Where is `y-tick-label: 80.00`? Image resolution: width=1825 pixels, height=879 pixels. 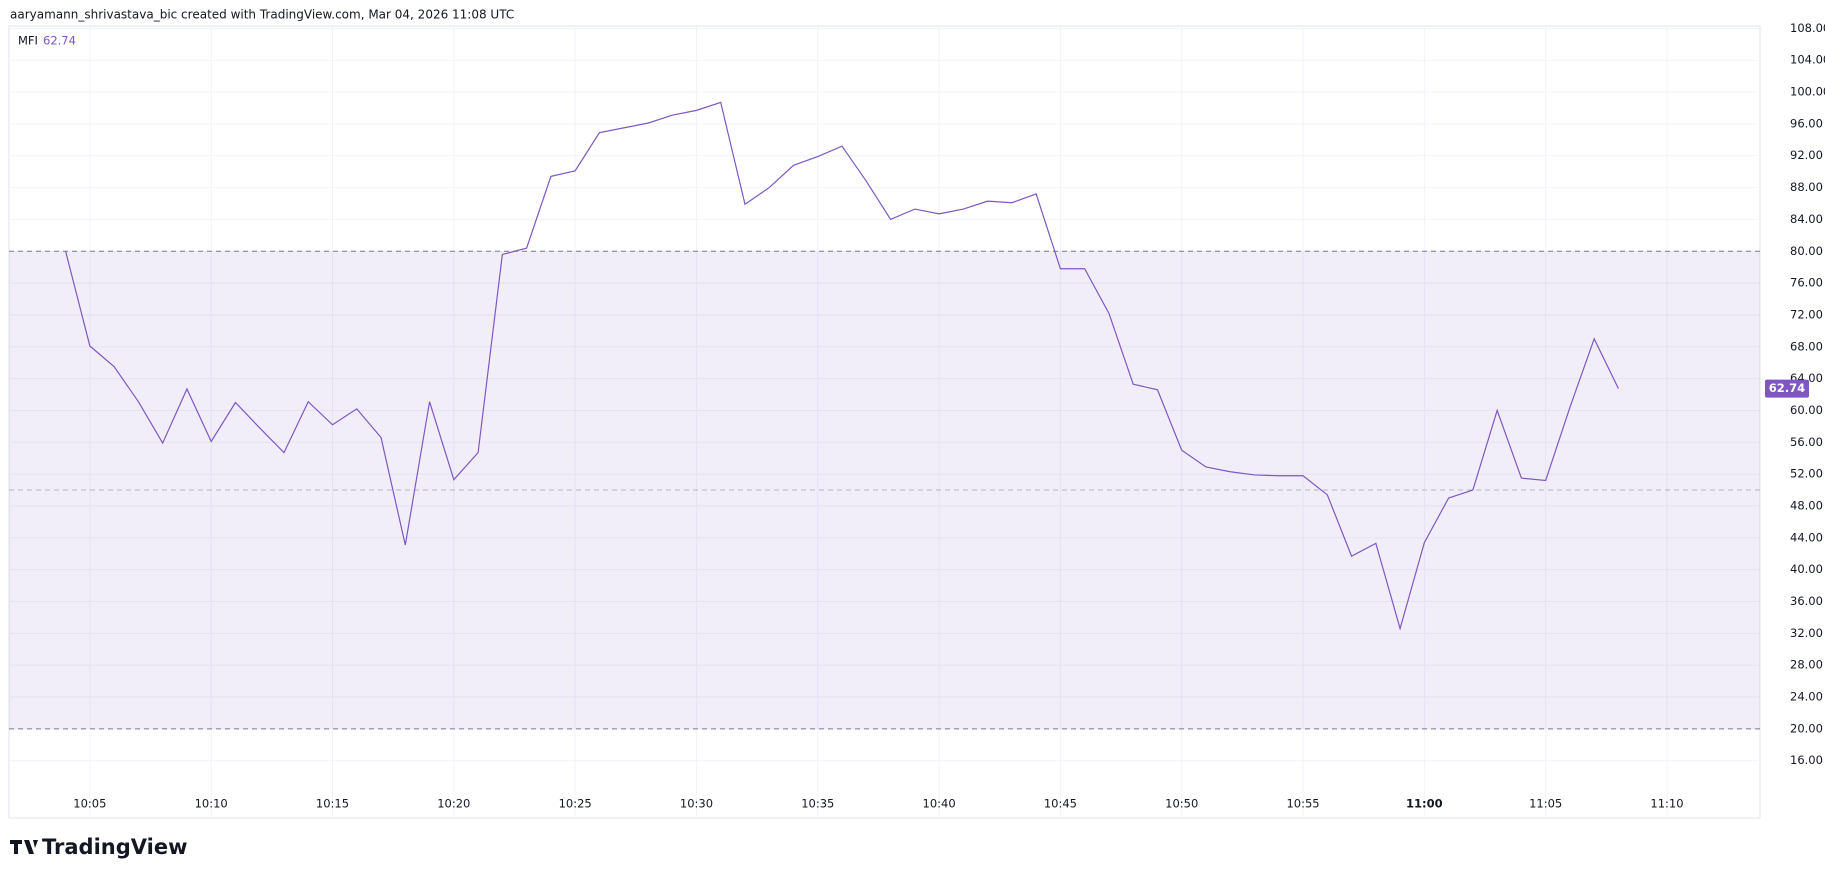 y-tick-label: 80.00 is located at coordinates (1806, 251).